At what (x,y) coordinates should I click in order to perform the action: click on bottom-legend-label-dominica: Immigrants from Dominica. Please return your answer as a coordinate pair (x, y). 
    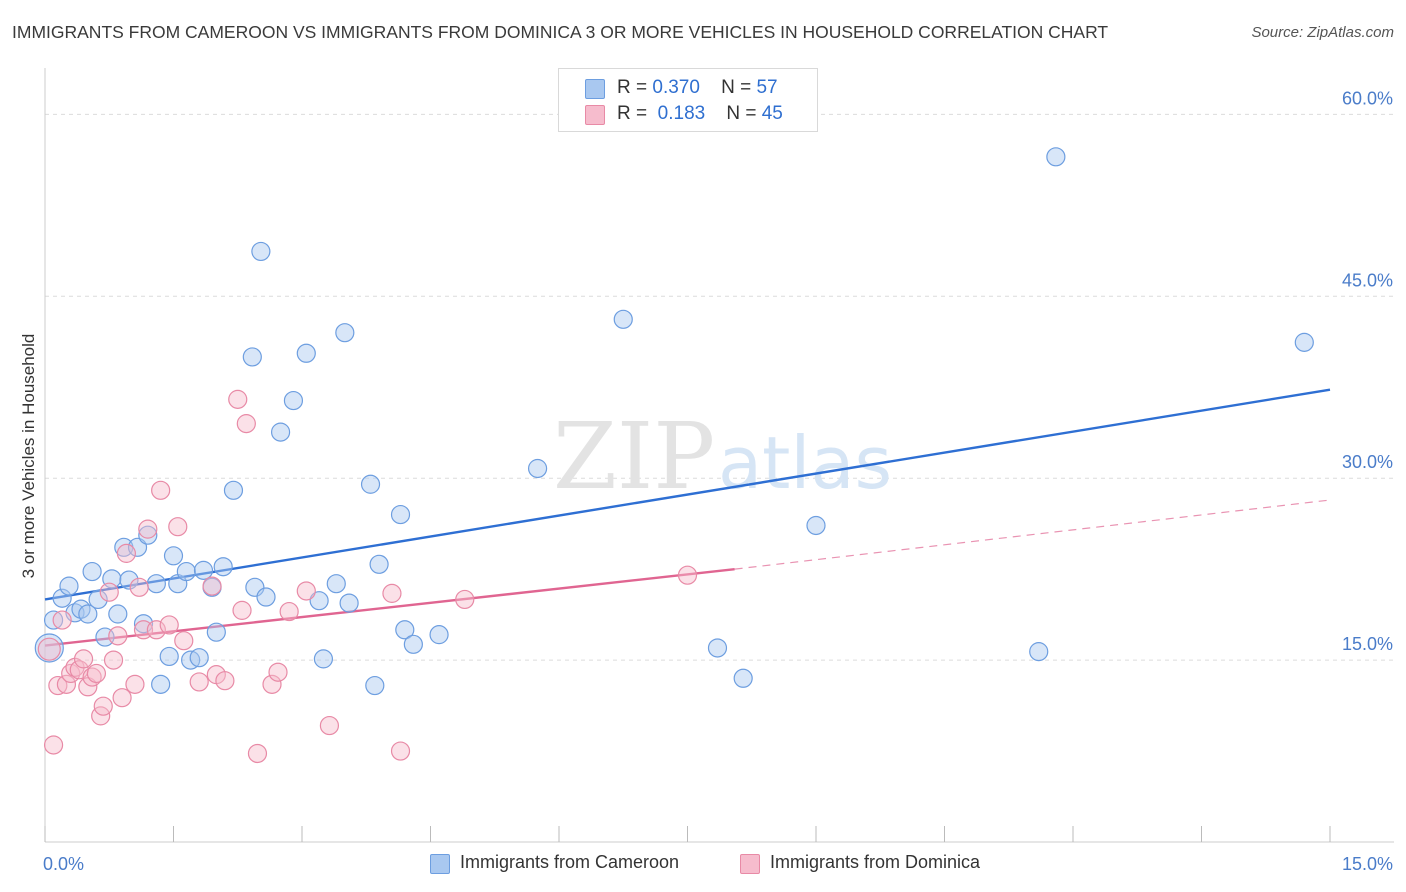
    Looking at the image, I should click on (875, 862).